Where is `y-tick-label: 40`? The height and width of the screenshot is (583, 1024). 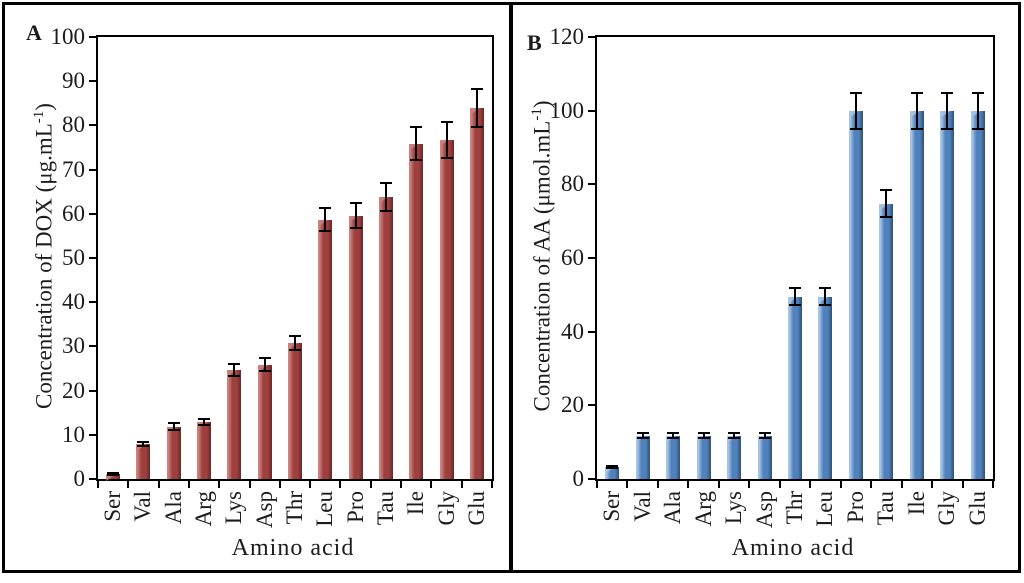
y-tick-label: 40 is located at coordinates (572, 331).